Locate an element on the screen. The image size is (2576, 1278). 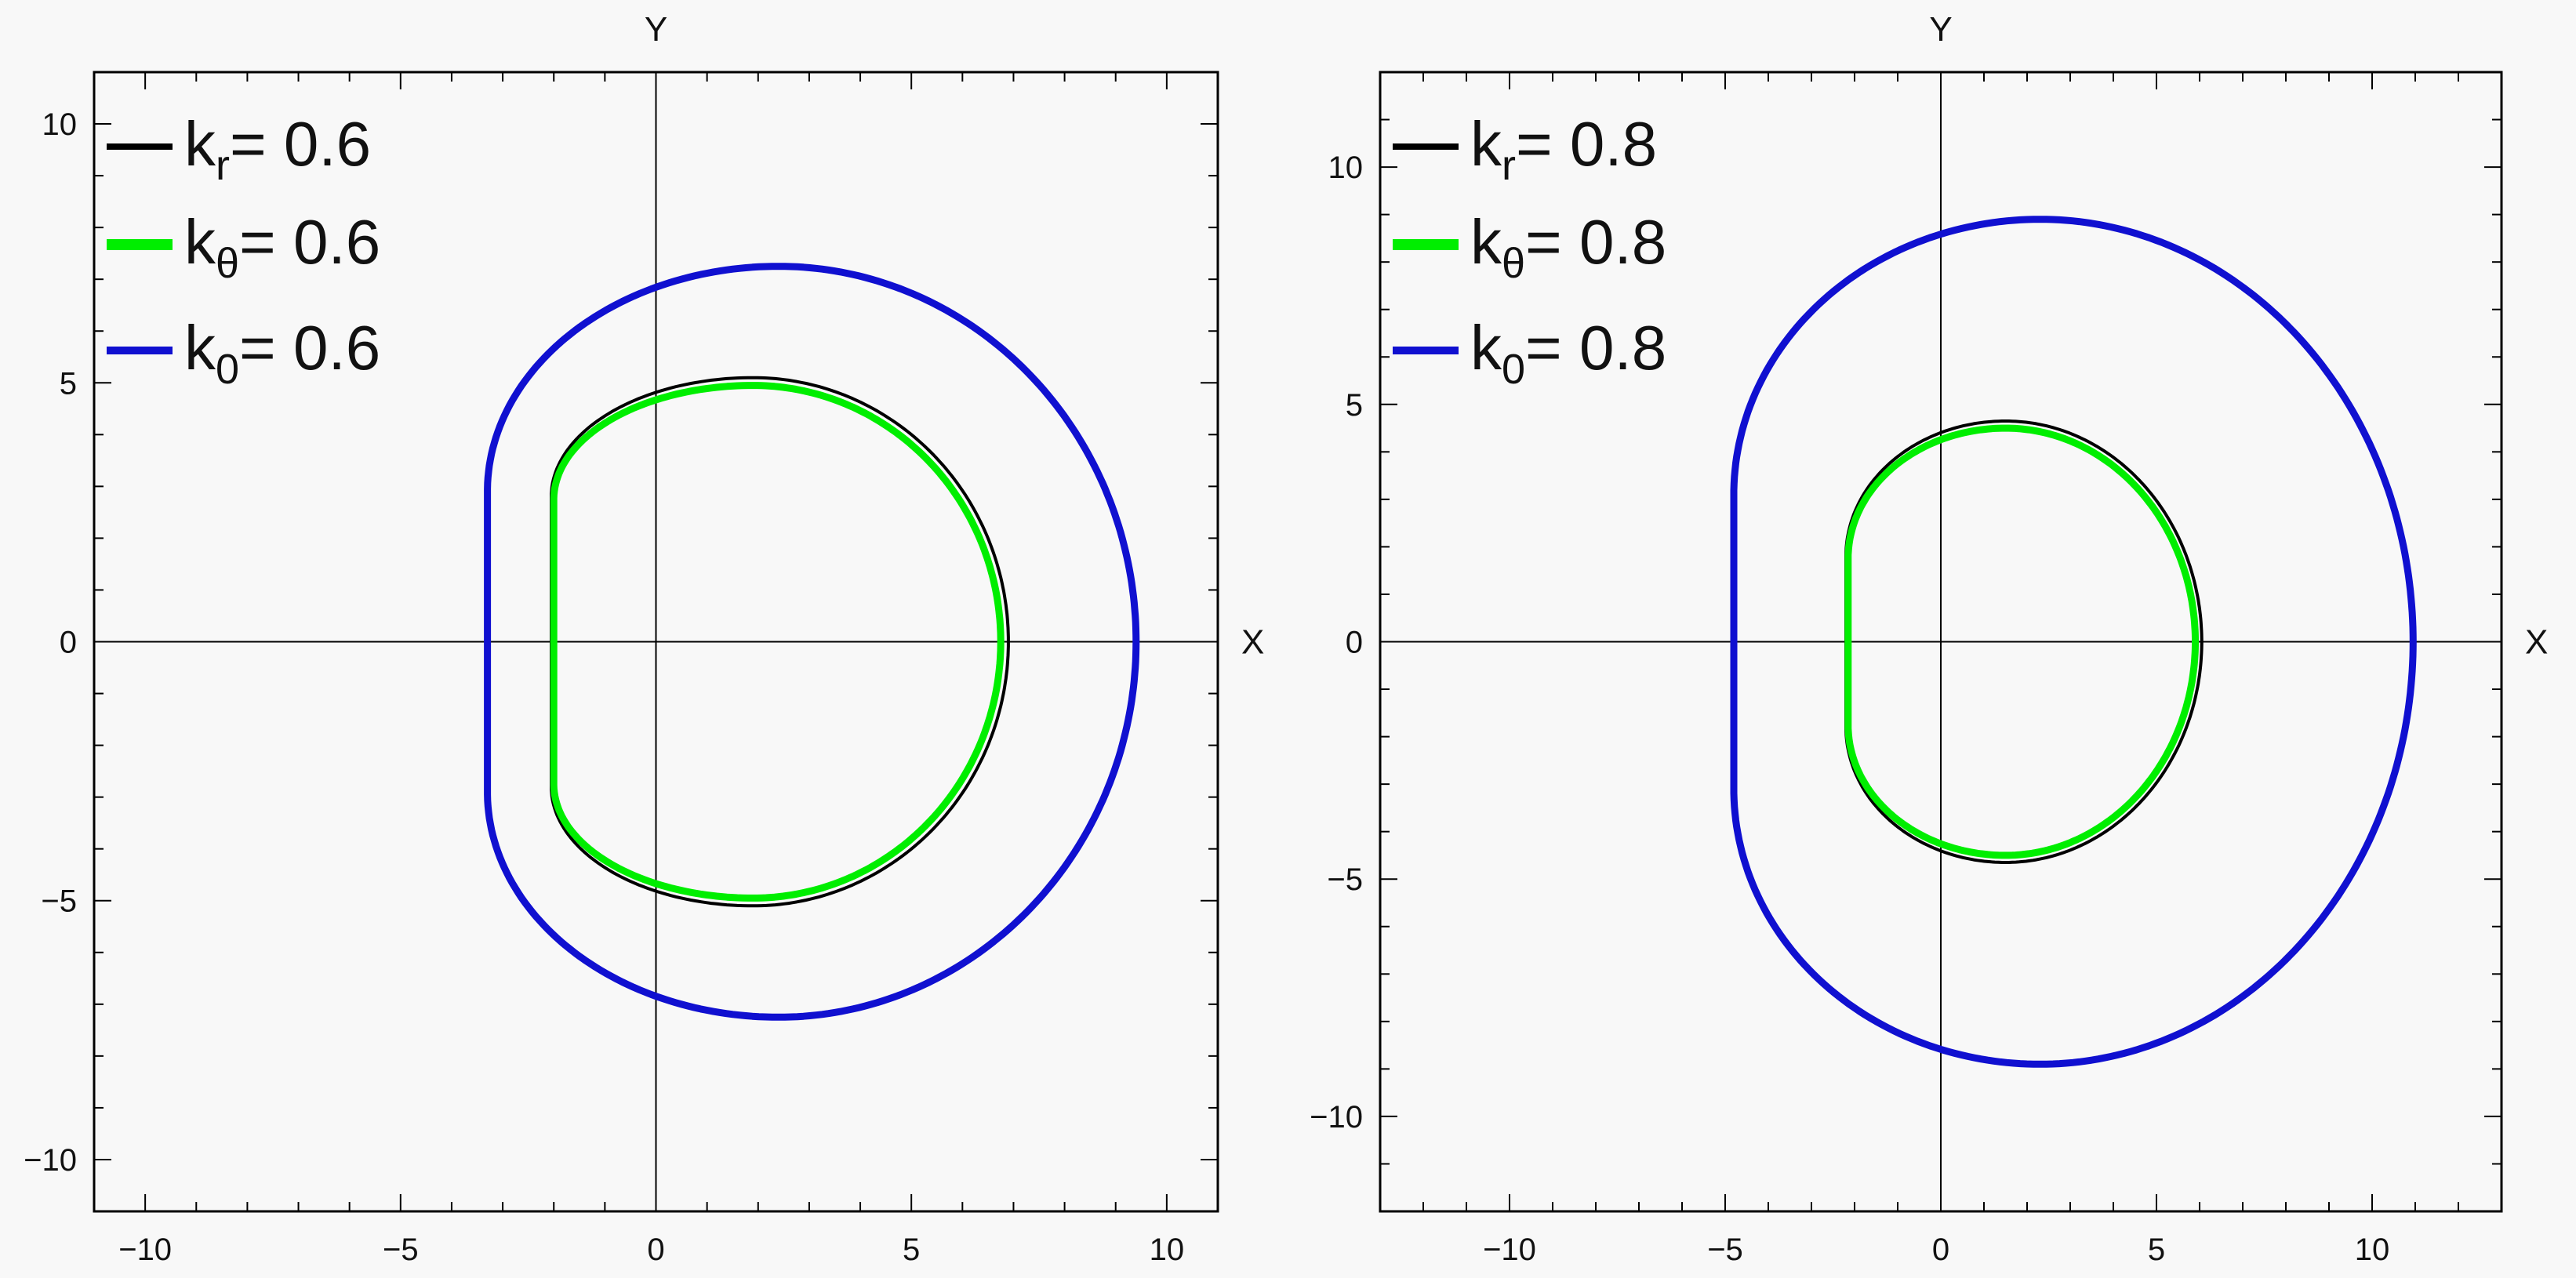
legend-label: kr= 0.6 is located at coordinates (277, 149).